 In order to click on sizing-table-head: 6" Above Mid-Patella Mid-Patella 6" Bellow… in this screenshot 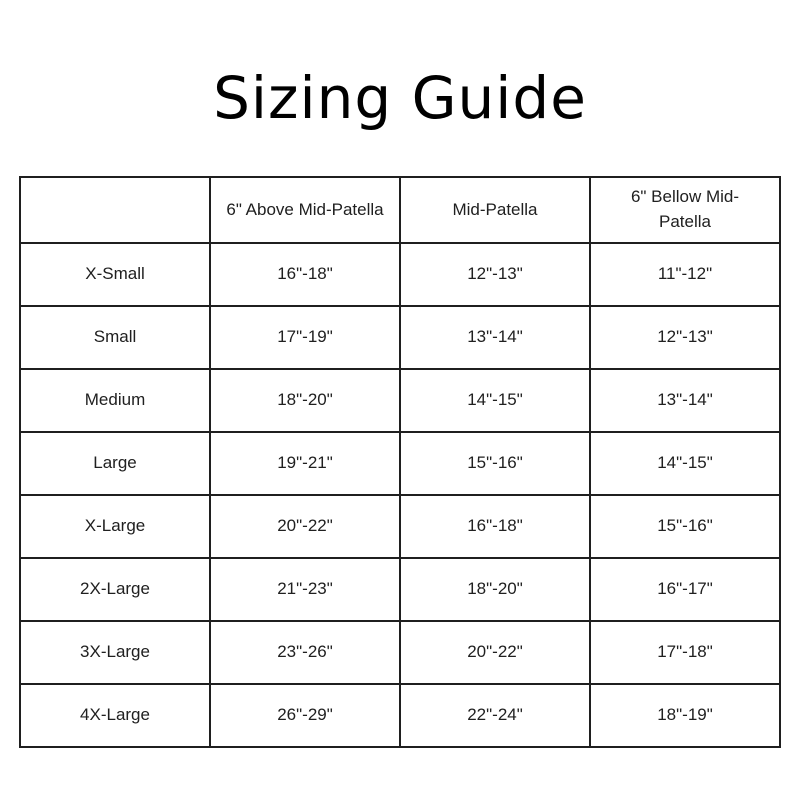, I will do `click(400, 210)`.